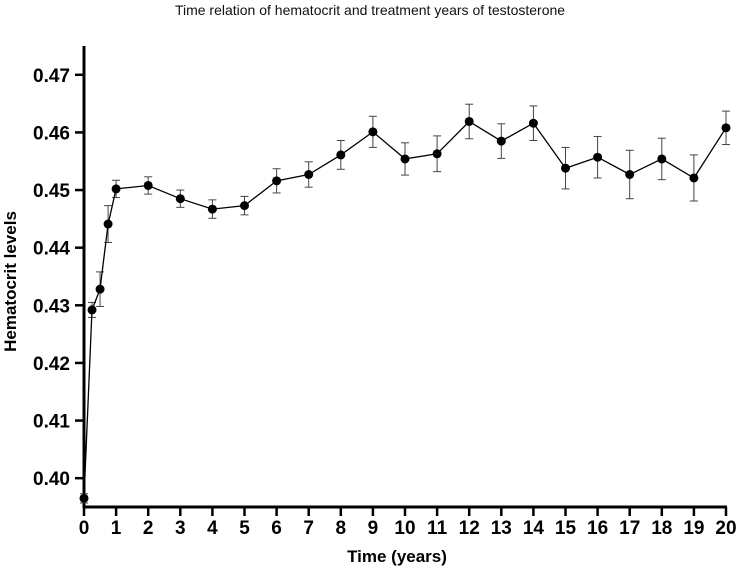  What do you see at coordinates (51, 76) in the screenshot?
I see `y-tick-label: 0.47` at bounding box center [51, 76].